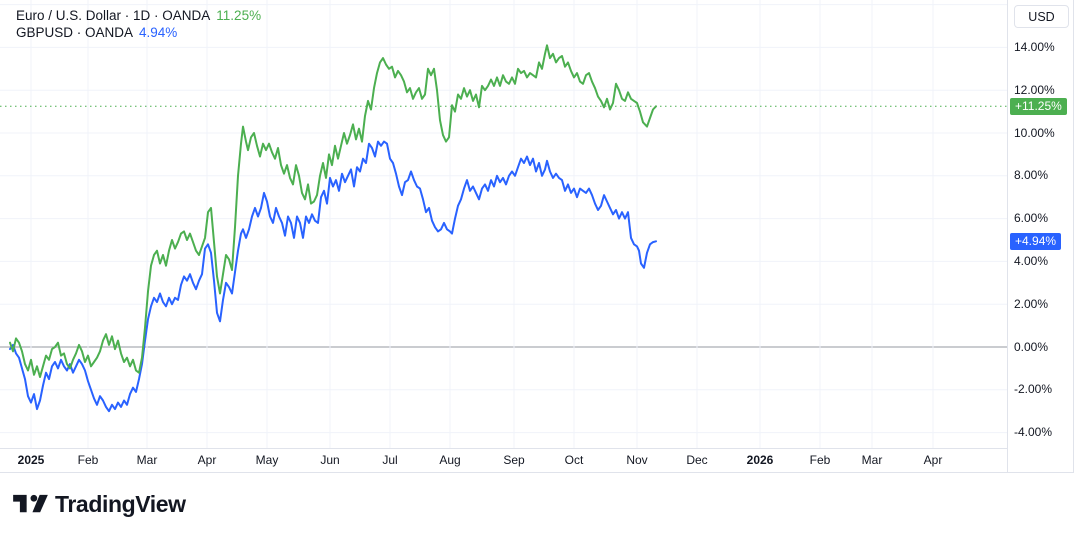 This screenshot has width=1082, height=536. What do you see at coordinates (1034, 132) in the screenshot?
I see `price-axis-label: 10.00%` at bounding box center [1034, 132].